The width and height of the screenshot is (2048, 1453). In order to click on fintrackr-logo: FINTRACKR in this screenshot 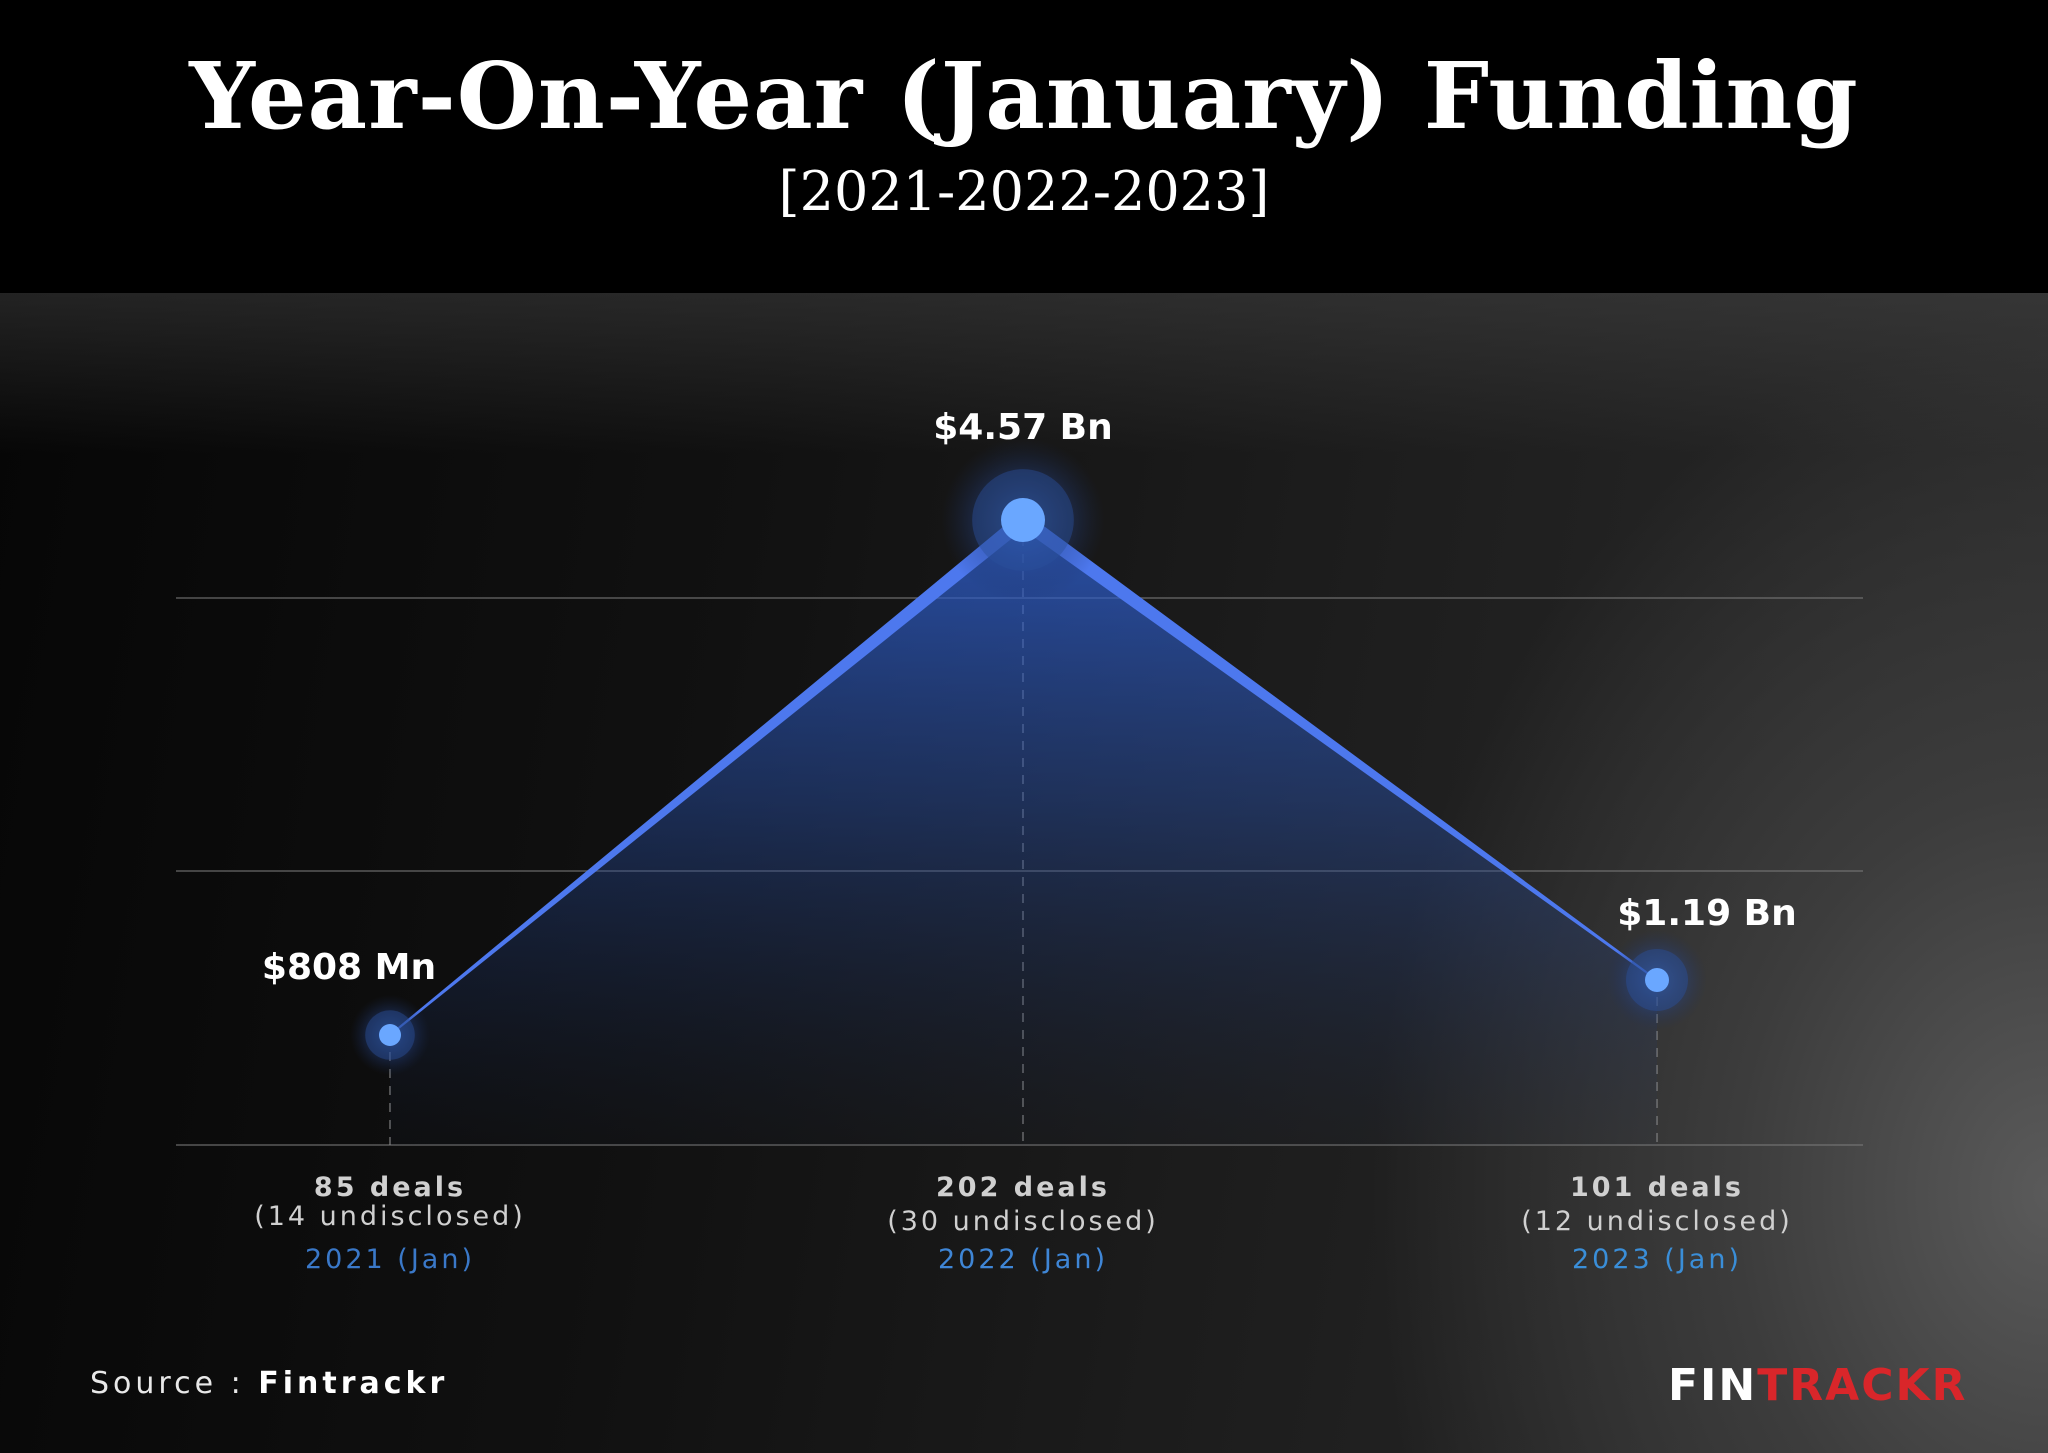, I will do `click(1817, 1385)`.